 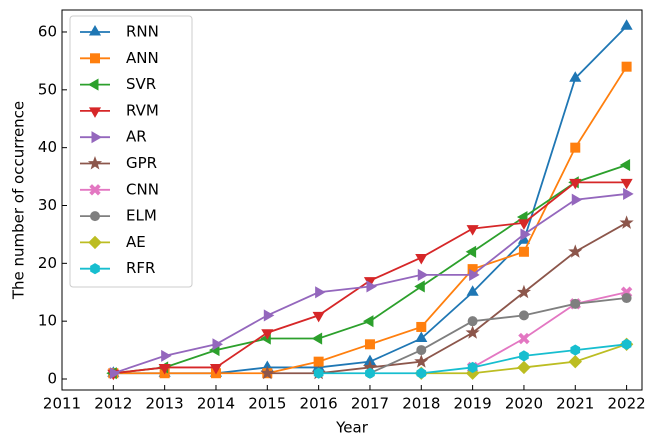 I want to click on legend-label: CNN, so click(x=142, y=189).